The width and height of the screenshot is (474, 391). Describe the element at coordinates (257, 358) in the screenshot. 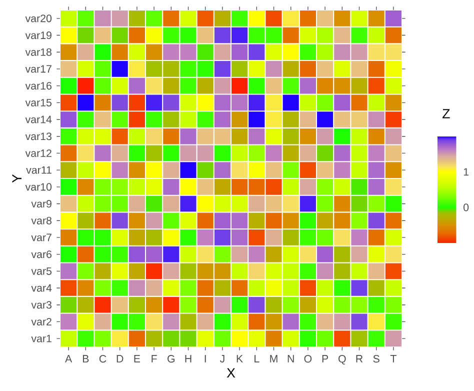

I see `x-tick-label: L` at that location.